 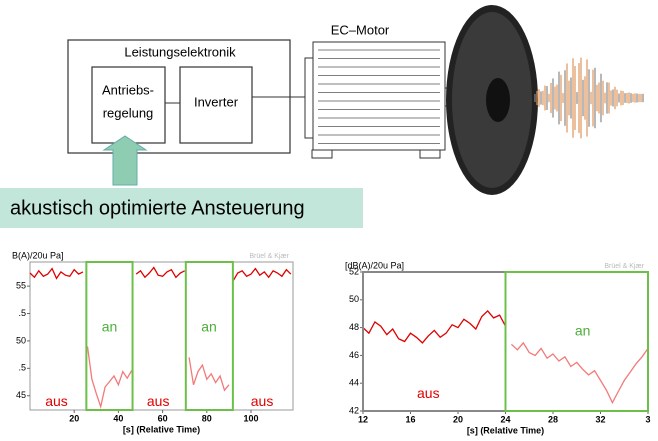 What do you see at coordinates (553, 419) in the screenshot?
I see `x-tick-label: 28` at bounding box center [553, 419].